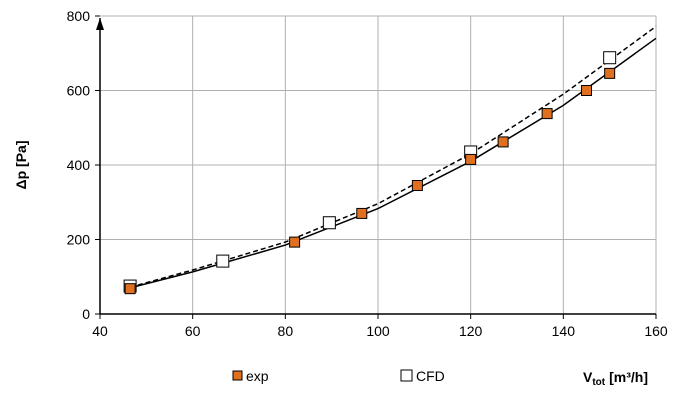 Image resolution: width=674 pixels, height=394 pixels. I want to click on legend-marker-cfd, so click(406, 375).